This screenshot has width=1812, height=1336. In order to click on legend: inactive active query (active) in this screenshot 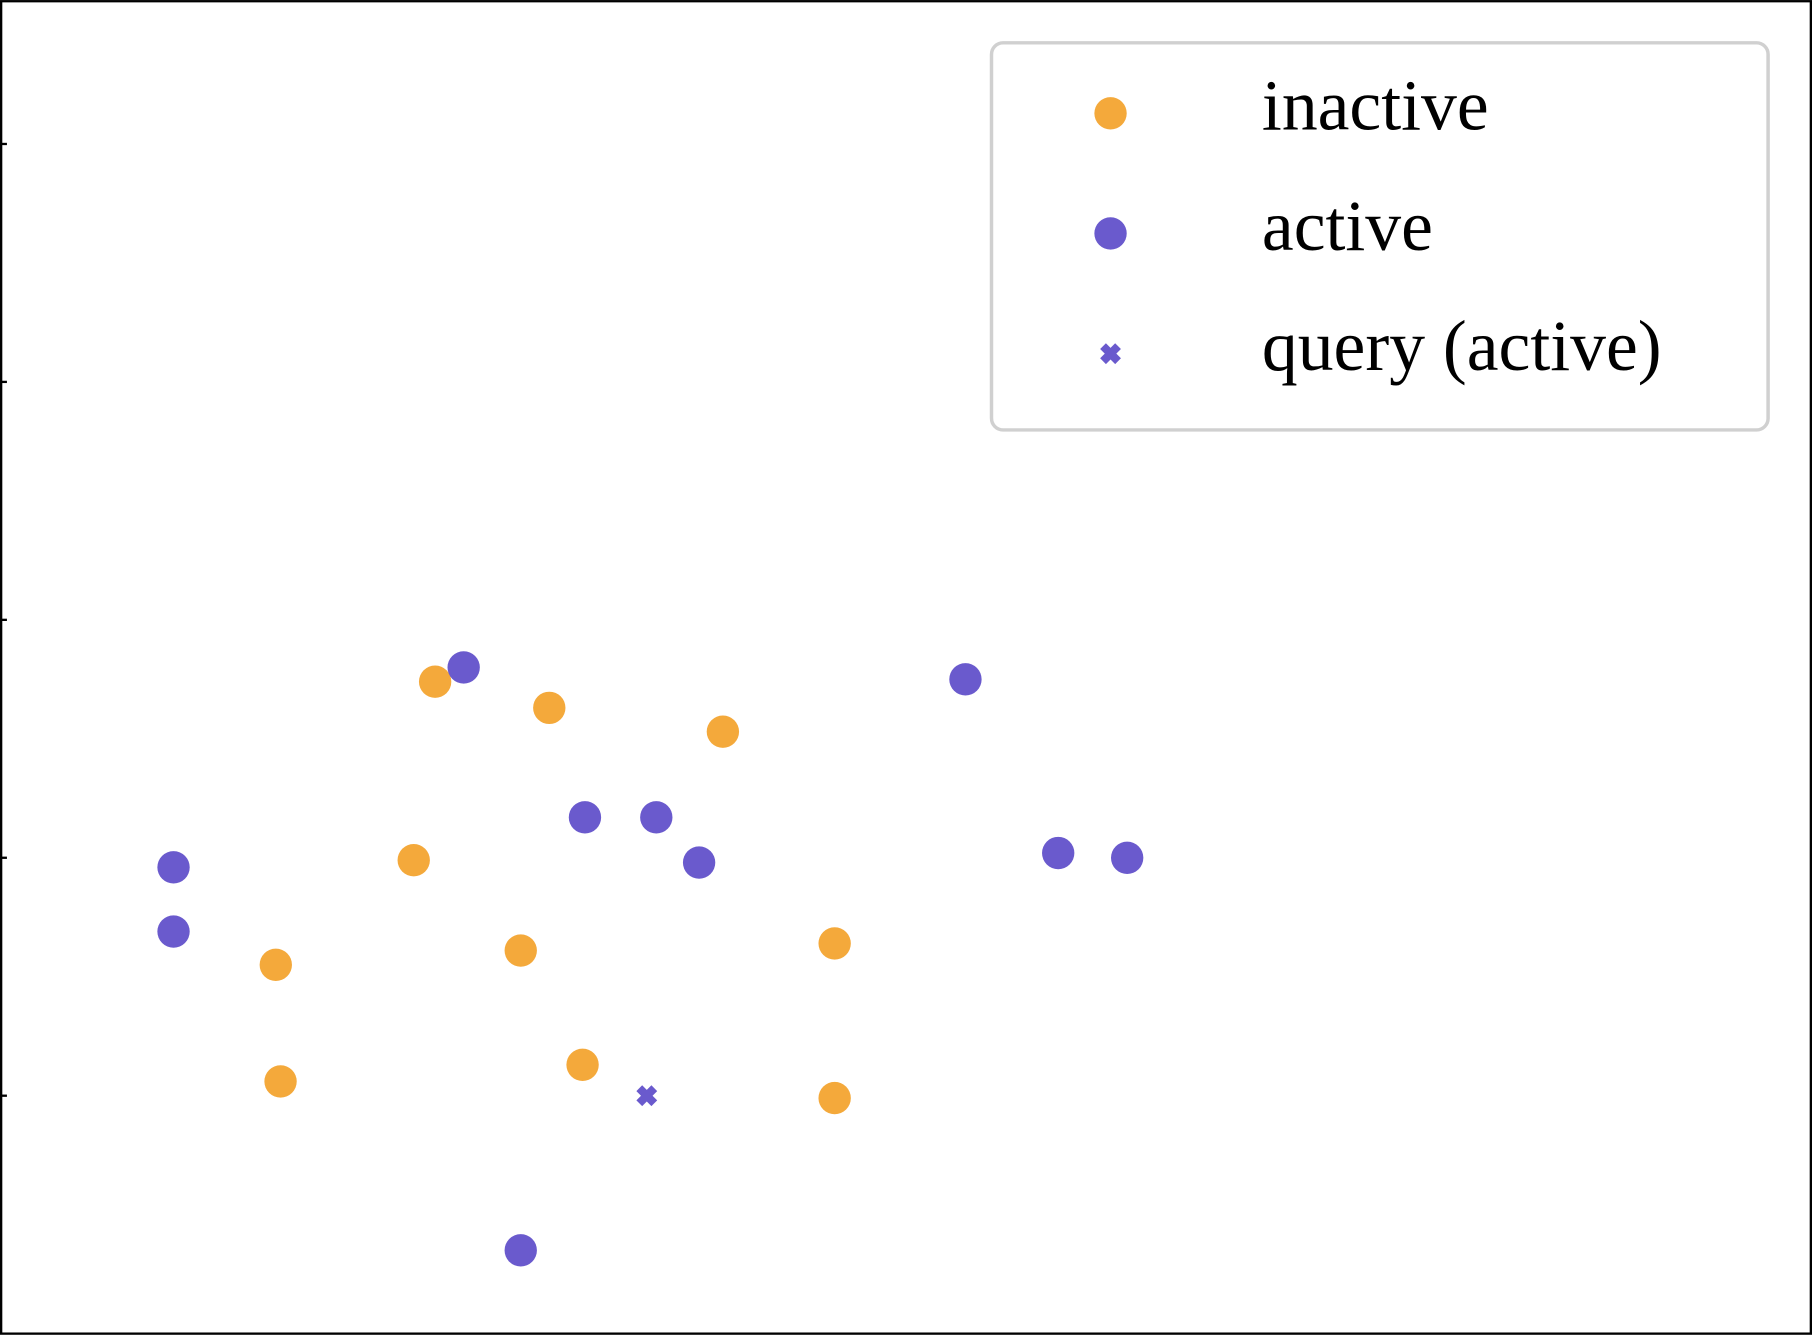, I will do `click(1379, 236)`.